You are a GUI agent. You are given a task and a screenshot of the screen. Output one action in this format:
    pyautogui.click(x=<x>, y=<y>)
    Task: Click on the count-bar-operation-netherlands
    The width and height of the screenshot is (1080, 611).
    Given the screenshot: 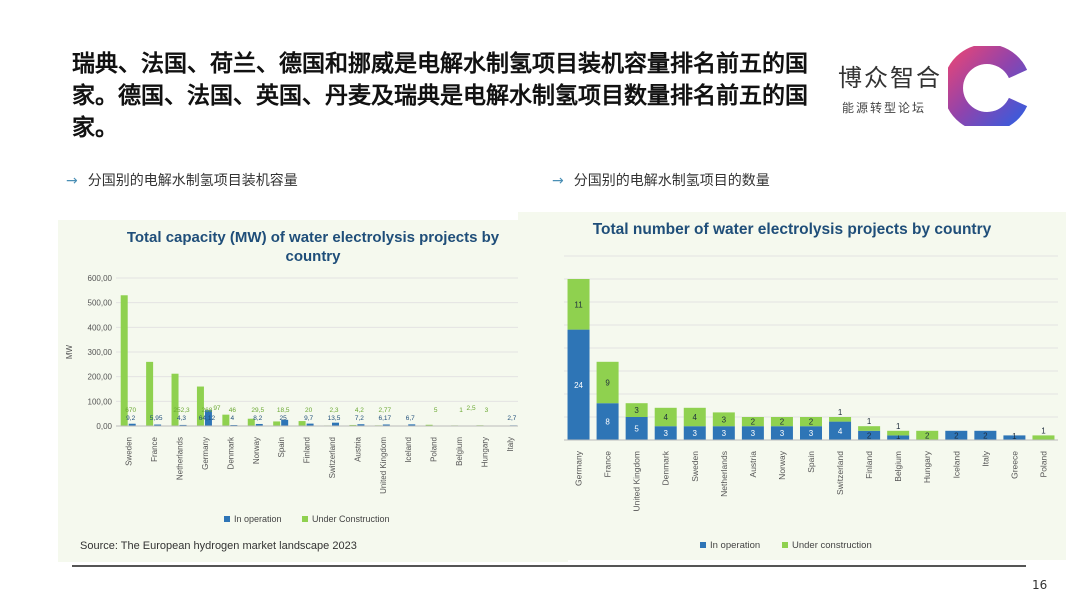 What is the action you would take?
    pyautogui.click(x=723, y=433)
    